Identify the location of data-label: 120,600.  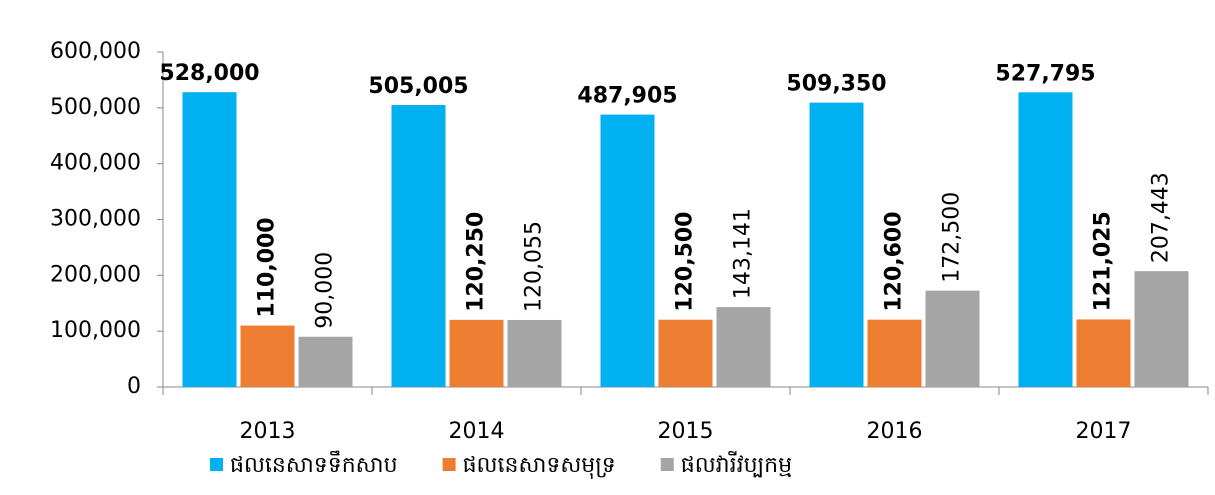
(894, 261).